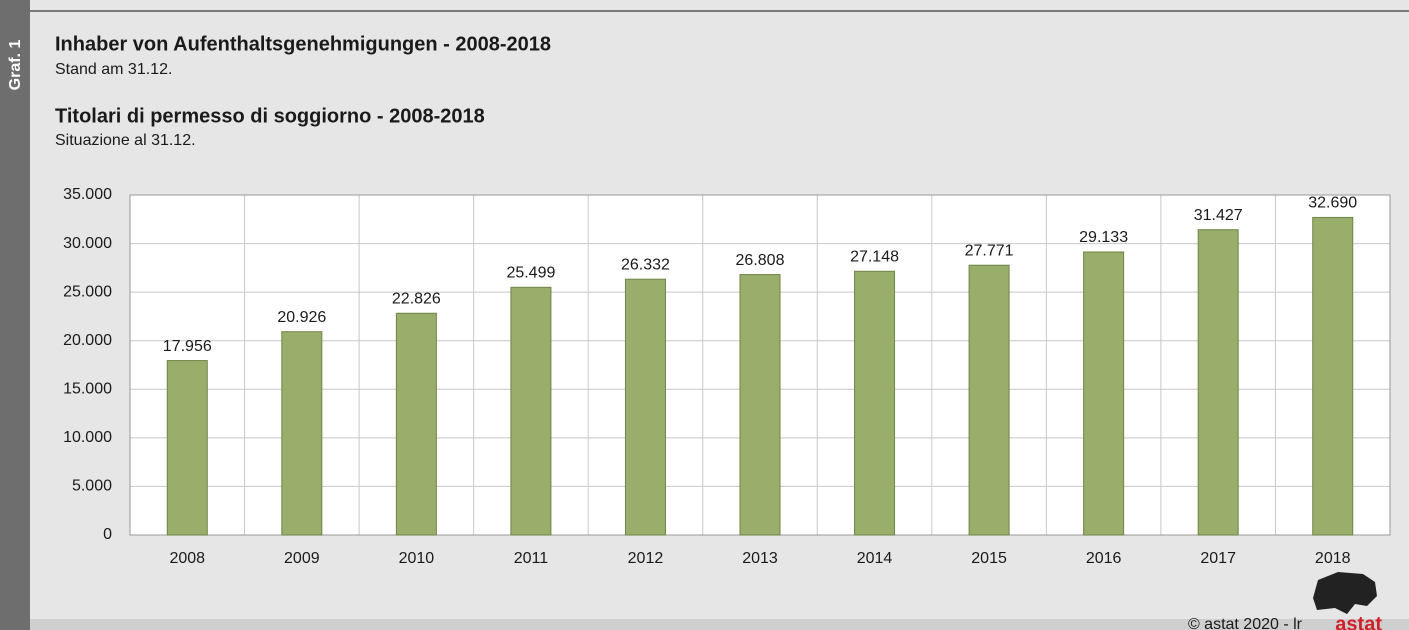 This screenshot has width=1409, height=630. Describe the element at coordinates (531, 558) in the screenshot. I see `x-tick-label: 2011` at that location.